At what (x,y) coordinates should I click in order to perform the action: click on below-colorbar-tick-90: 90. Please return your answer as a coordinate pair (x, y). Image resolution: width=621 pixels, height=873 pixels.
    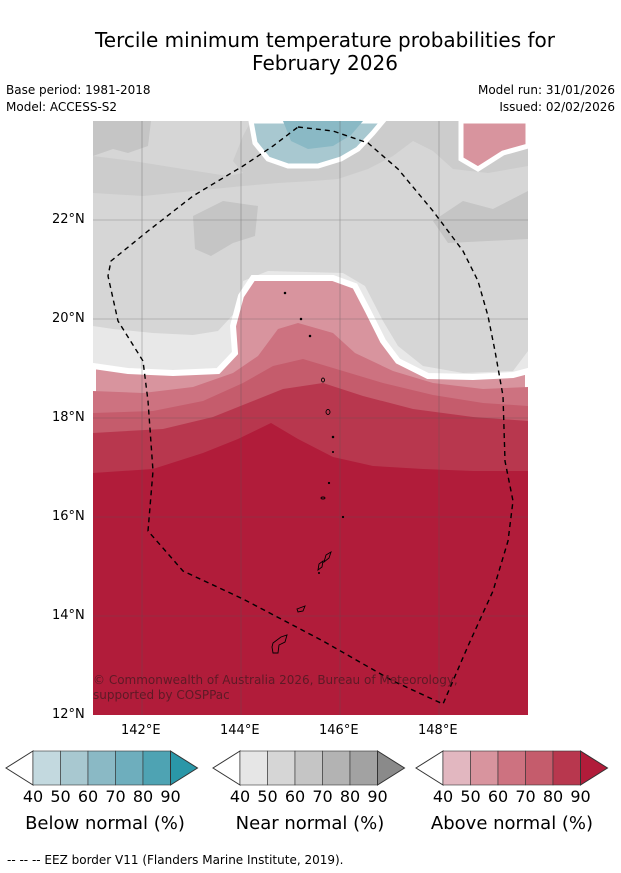
    Looking at the image, I should click on (170, 796).